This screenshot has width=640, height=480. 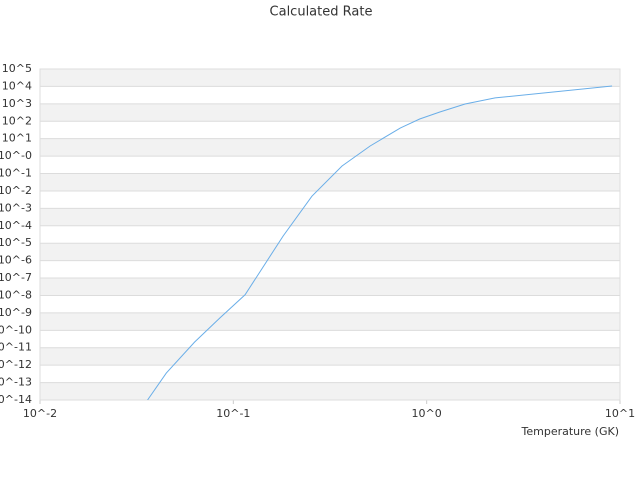 I want to click on y-tick-label: 10^1, so click(x=17, y=138).